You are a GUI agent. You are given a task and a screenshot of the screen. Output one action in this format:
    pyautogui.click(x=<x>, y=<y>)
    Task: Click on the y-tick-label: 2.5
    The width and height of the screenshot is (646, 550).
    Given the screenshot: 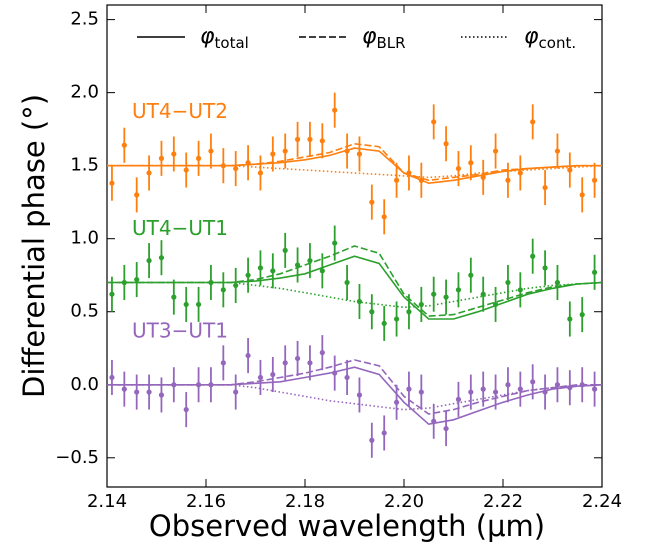 What is the action you would take?
    pyautogui.click(x=84, y=19)
    